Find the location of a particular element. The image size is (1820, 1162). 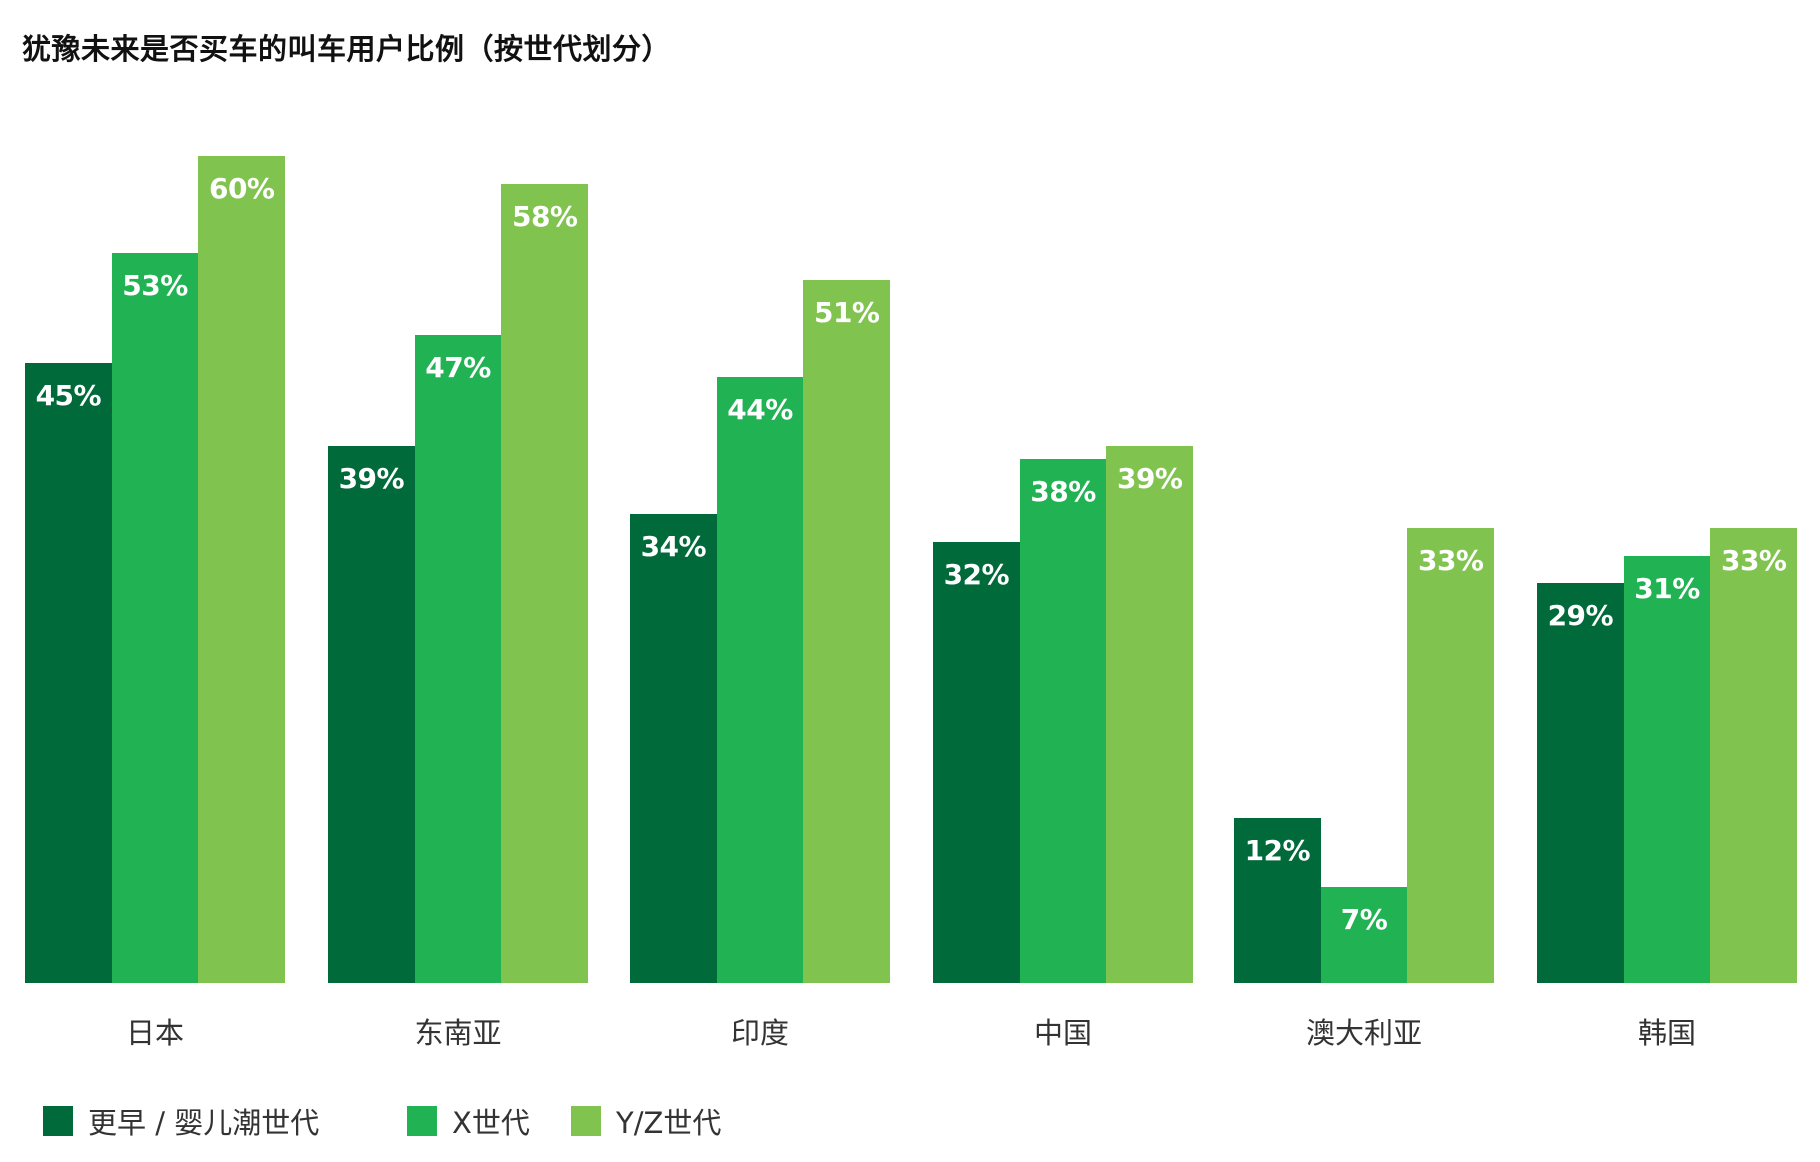

bar-value-label: 47% is located at coordinates (458, 368).